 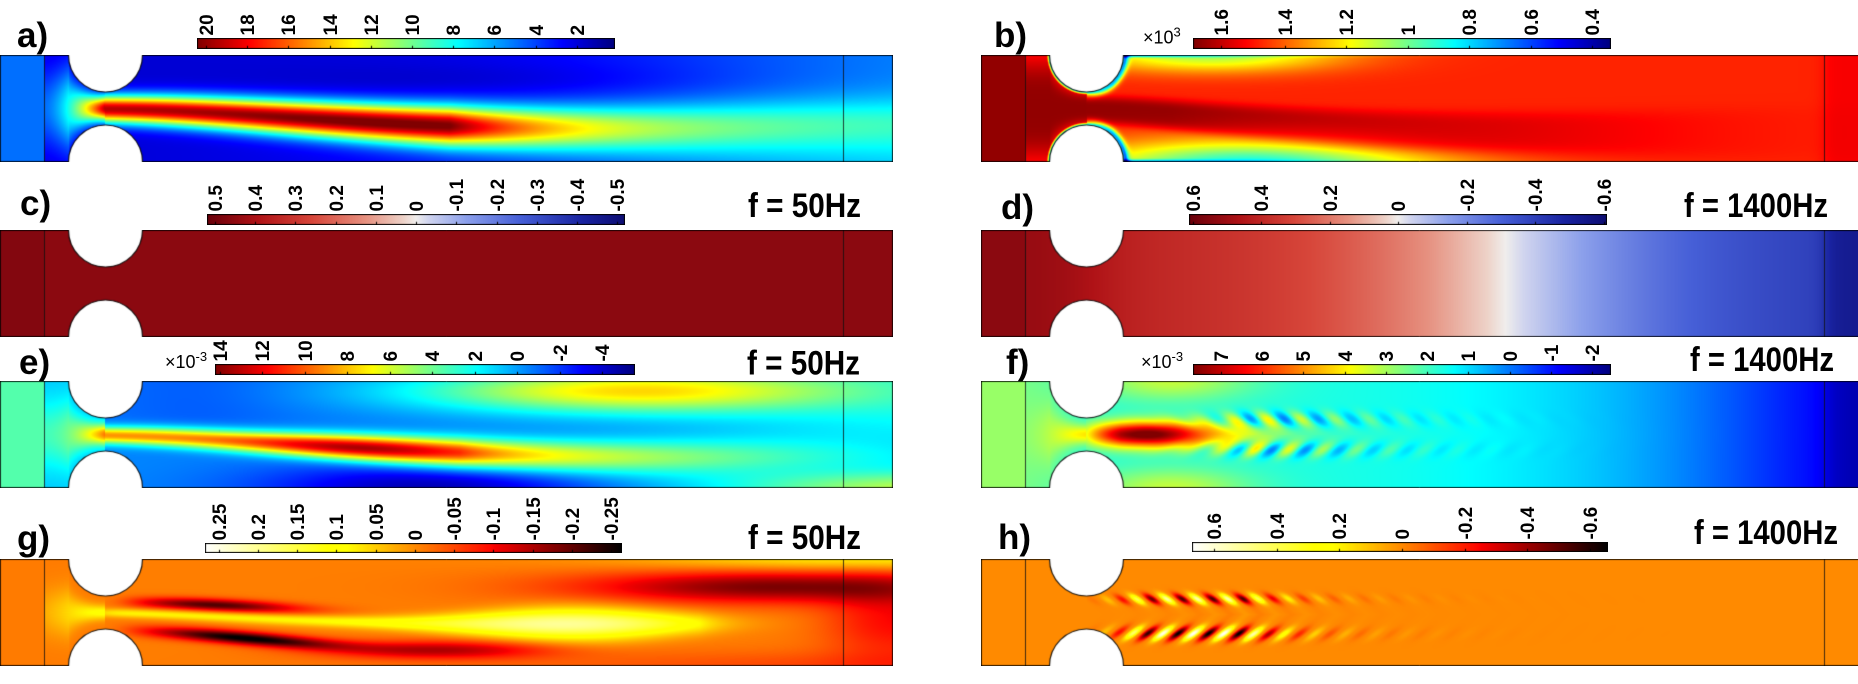 What do you see at coordinates (296, 198) in the screenshot?
I see `svg-text: 0.3` at bounding box center [296, 198].